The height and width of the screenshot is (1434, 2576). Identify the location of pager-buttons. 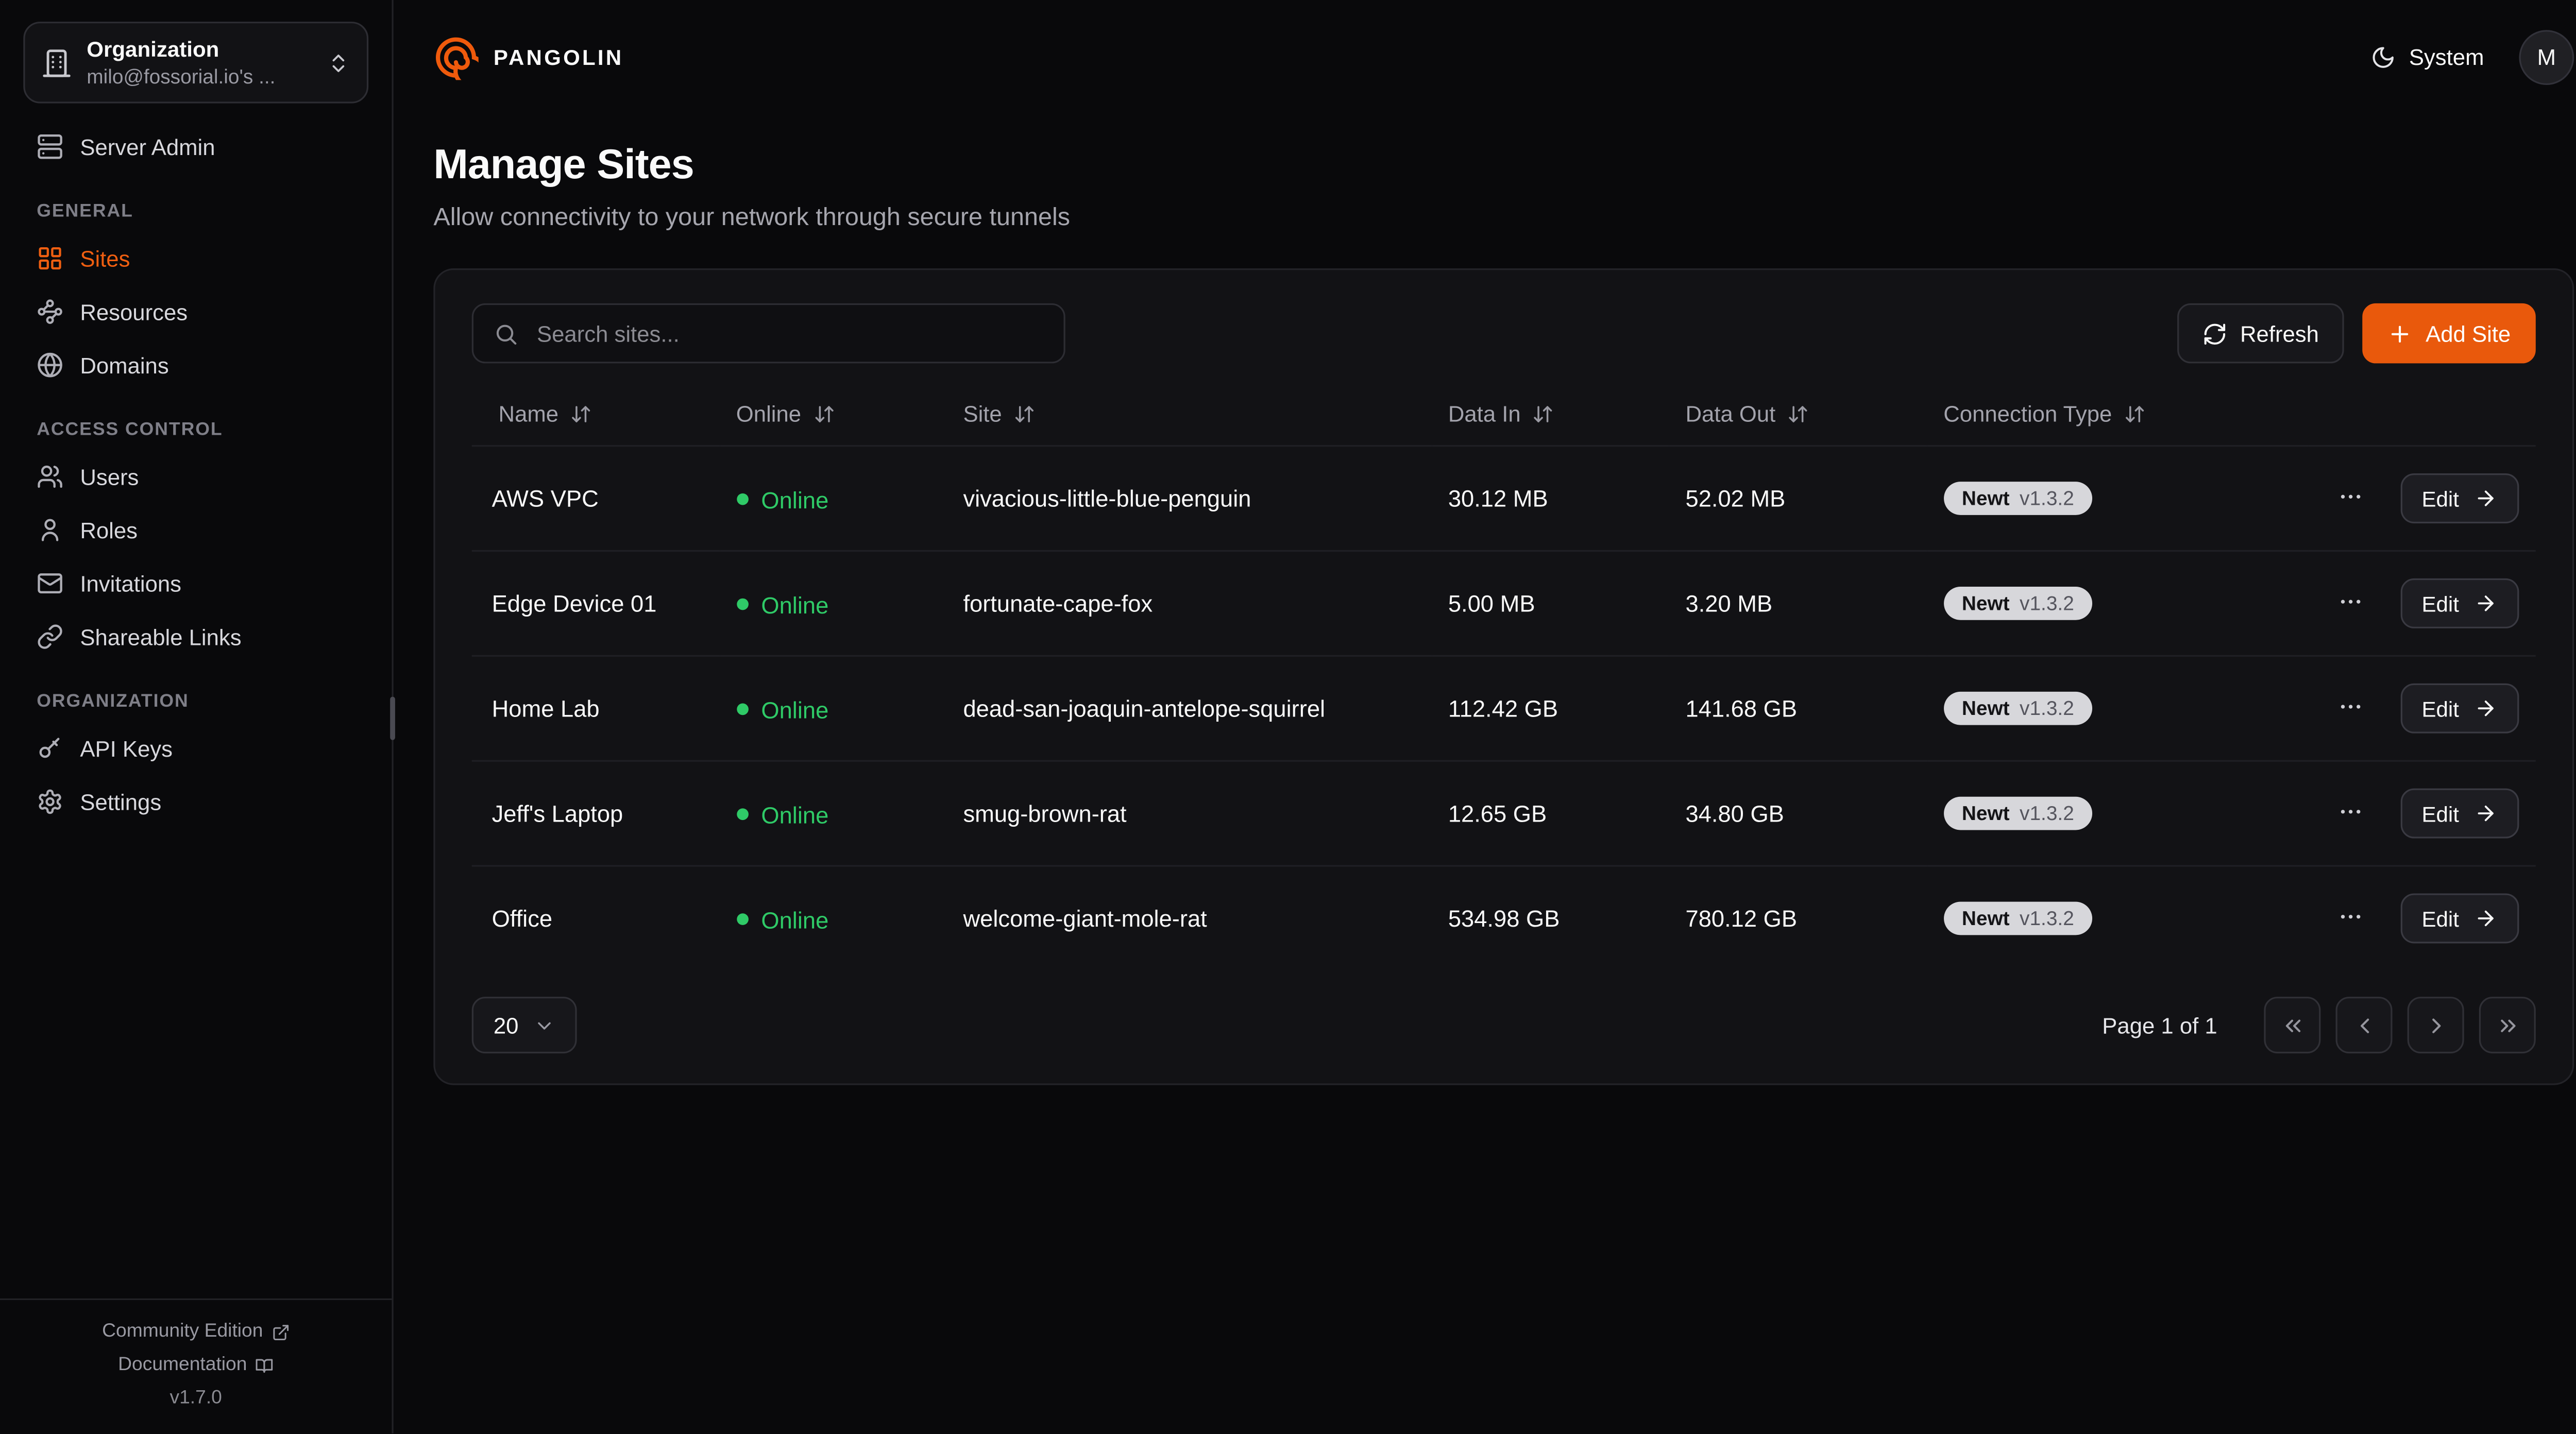
(2400, 1025).